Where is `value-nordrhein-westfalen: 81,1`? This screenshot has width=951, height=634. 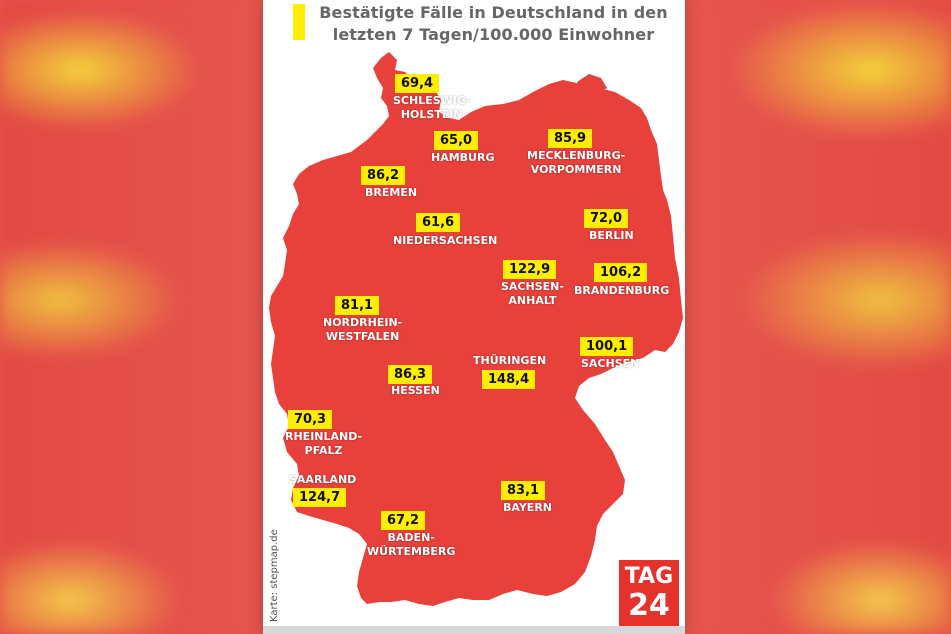 value-nordrhein-westfalen: 81,1 is located at coordinates (357, 305).